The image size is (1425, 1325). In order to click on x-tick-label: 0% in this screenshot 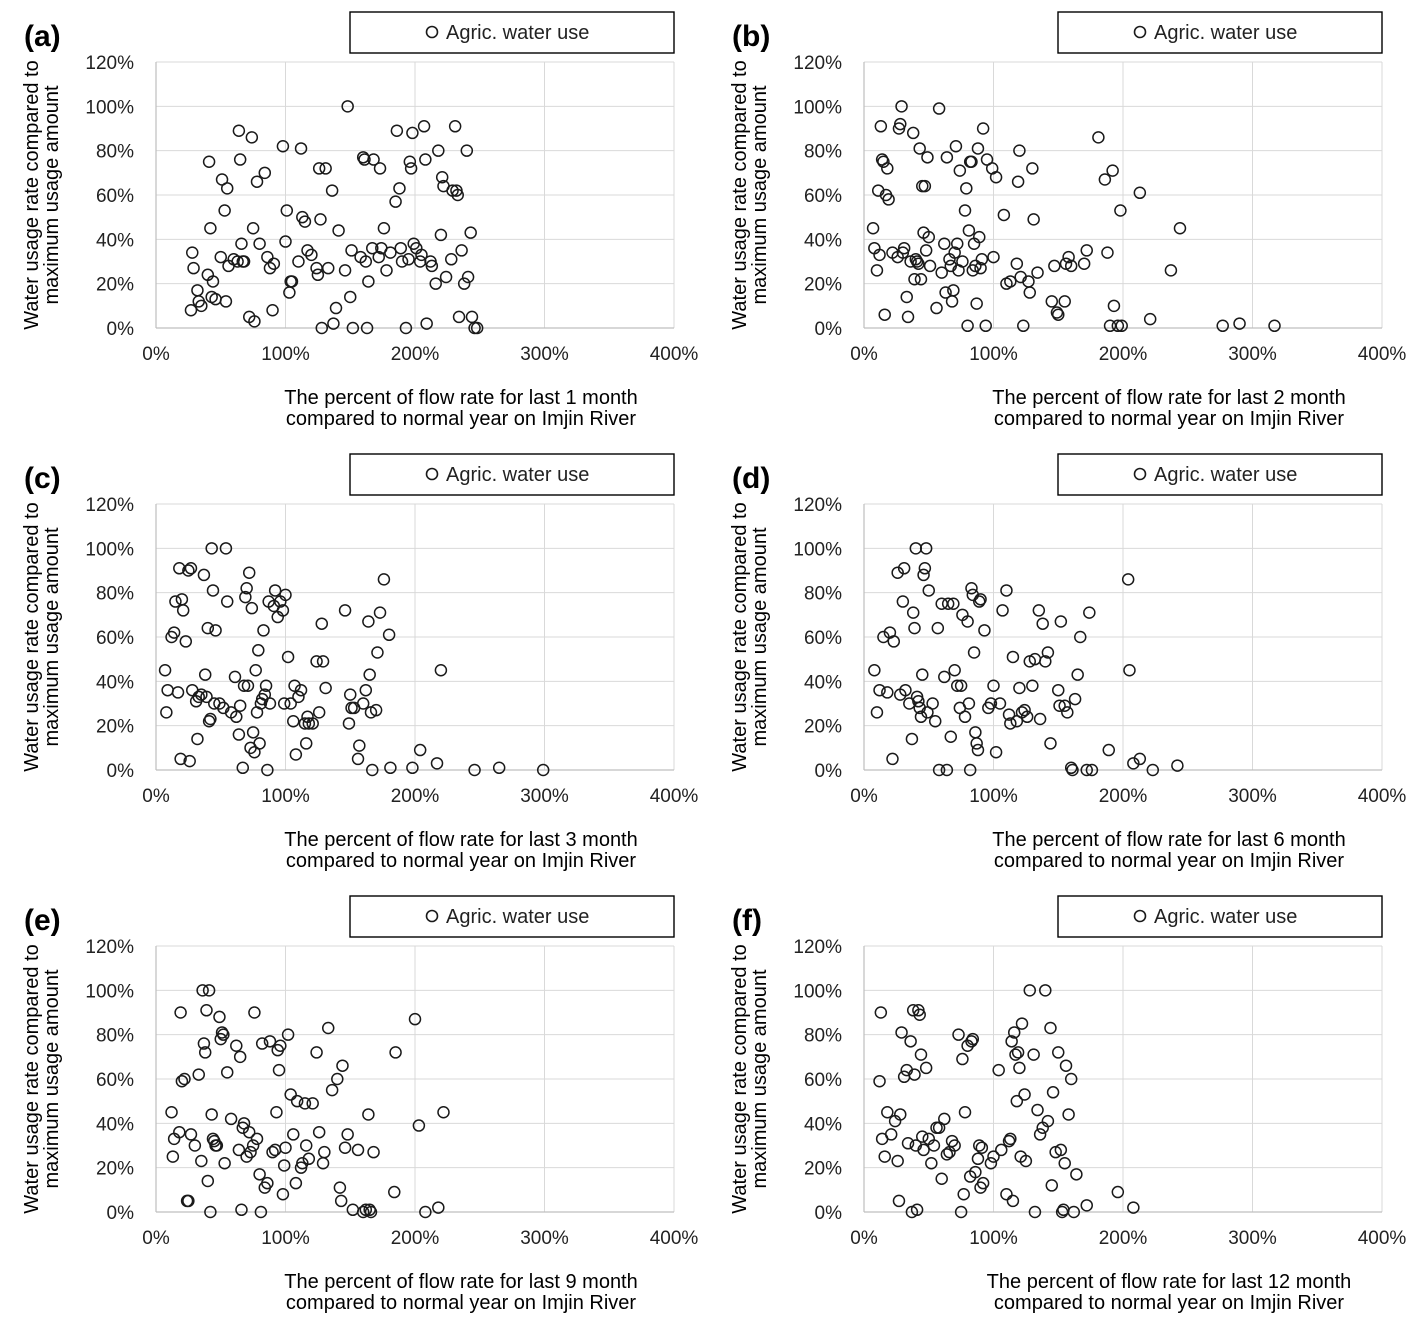, I will do `click(156, 796)`.